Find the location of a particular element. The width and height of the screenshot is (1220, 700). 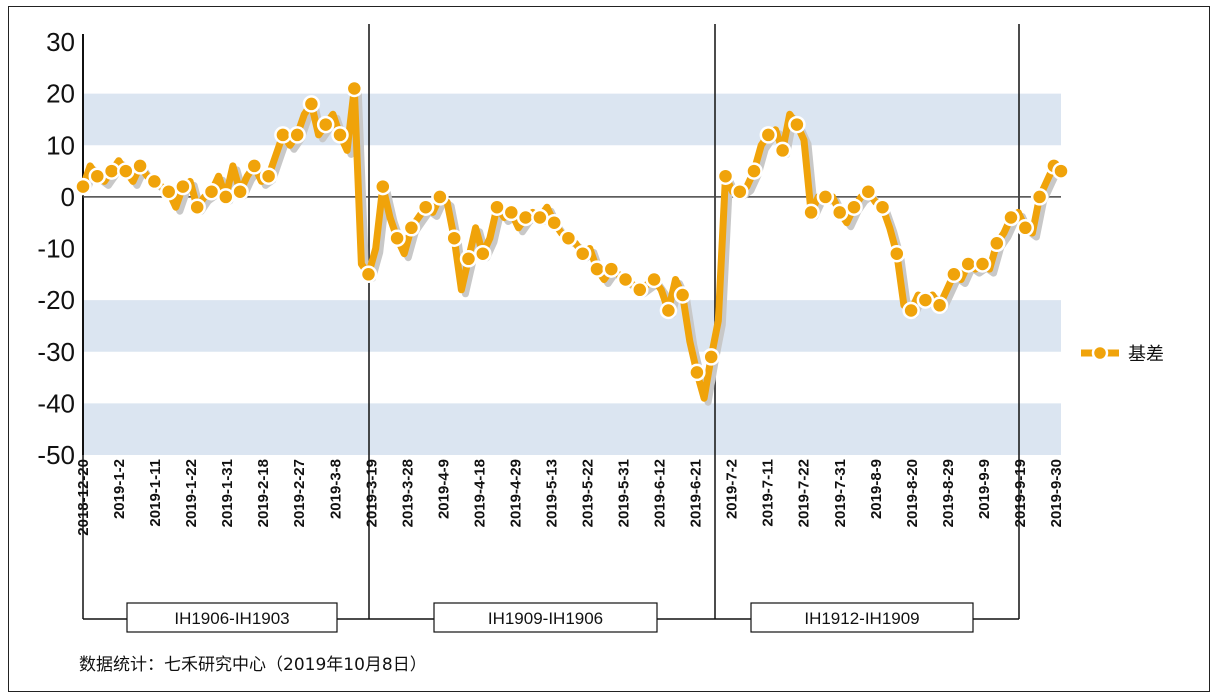

y-tick-label: 10 is located at coordinates (60, 145).